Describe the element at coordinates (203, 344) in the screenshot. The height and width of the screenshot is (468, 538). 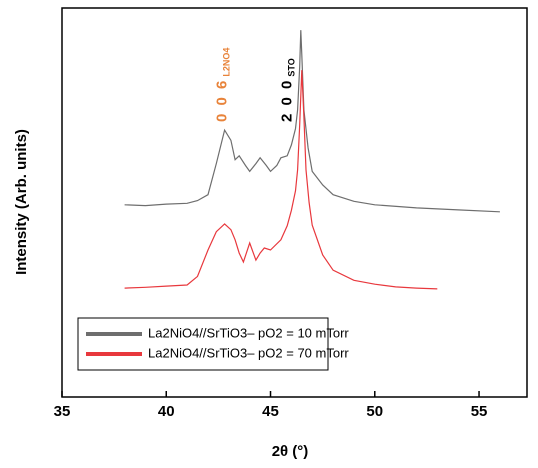
I see `legend-box` at that location.